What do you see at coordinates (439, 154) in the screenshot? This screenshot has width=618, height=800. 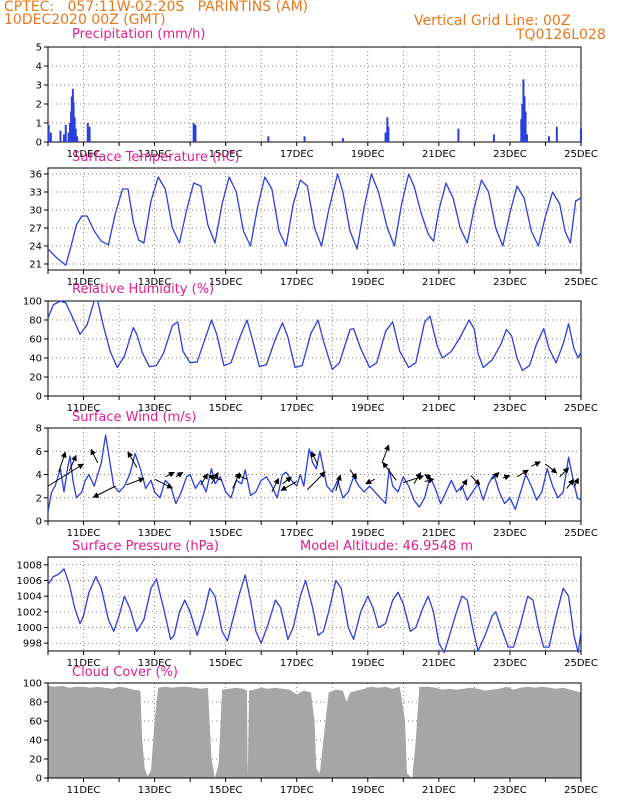 I see `precip-xtick-label: 21DEC` at bounding box center [439, 154].